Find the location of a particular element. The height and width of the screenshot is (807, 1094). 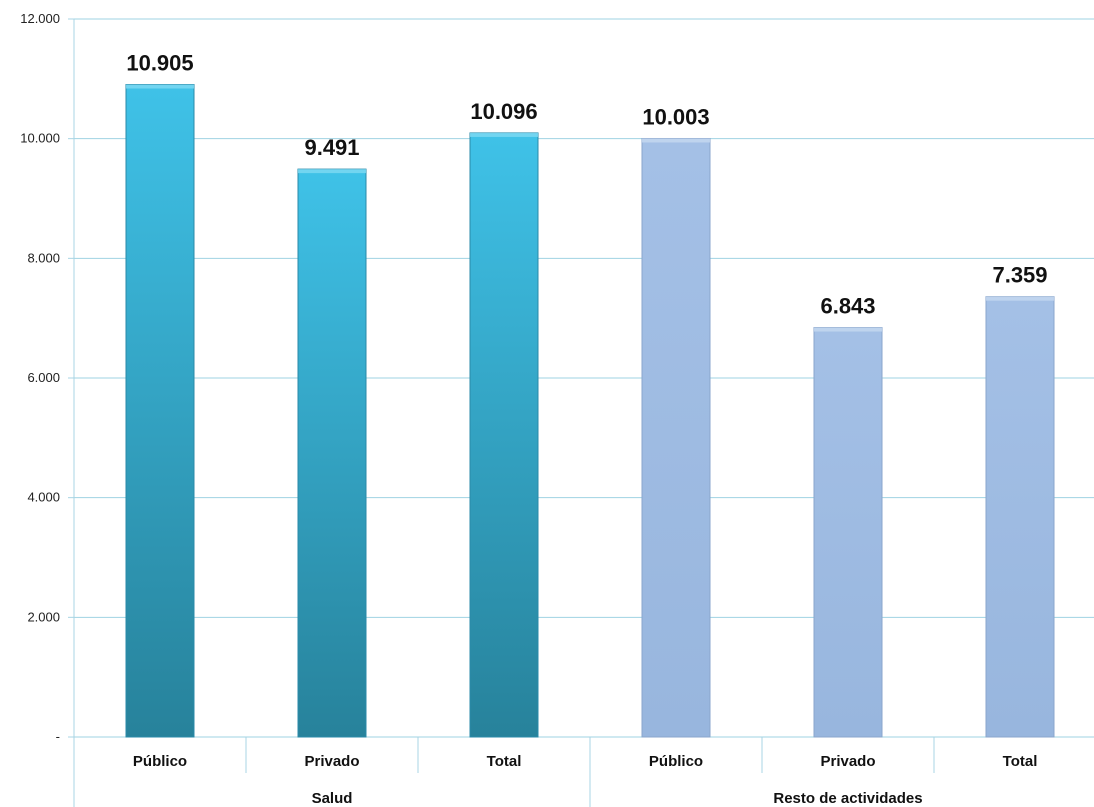

data-label: 10.905 is located at coordinates (159, 63).